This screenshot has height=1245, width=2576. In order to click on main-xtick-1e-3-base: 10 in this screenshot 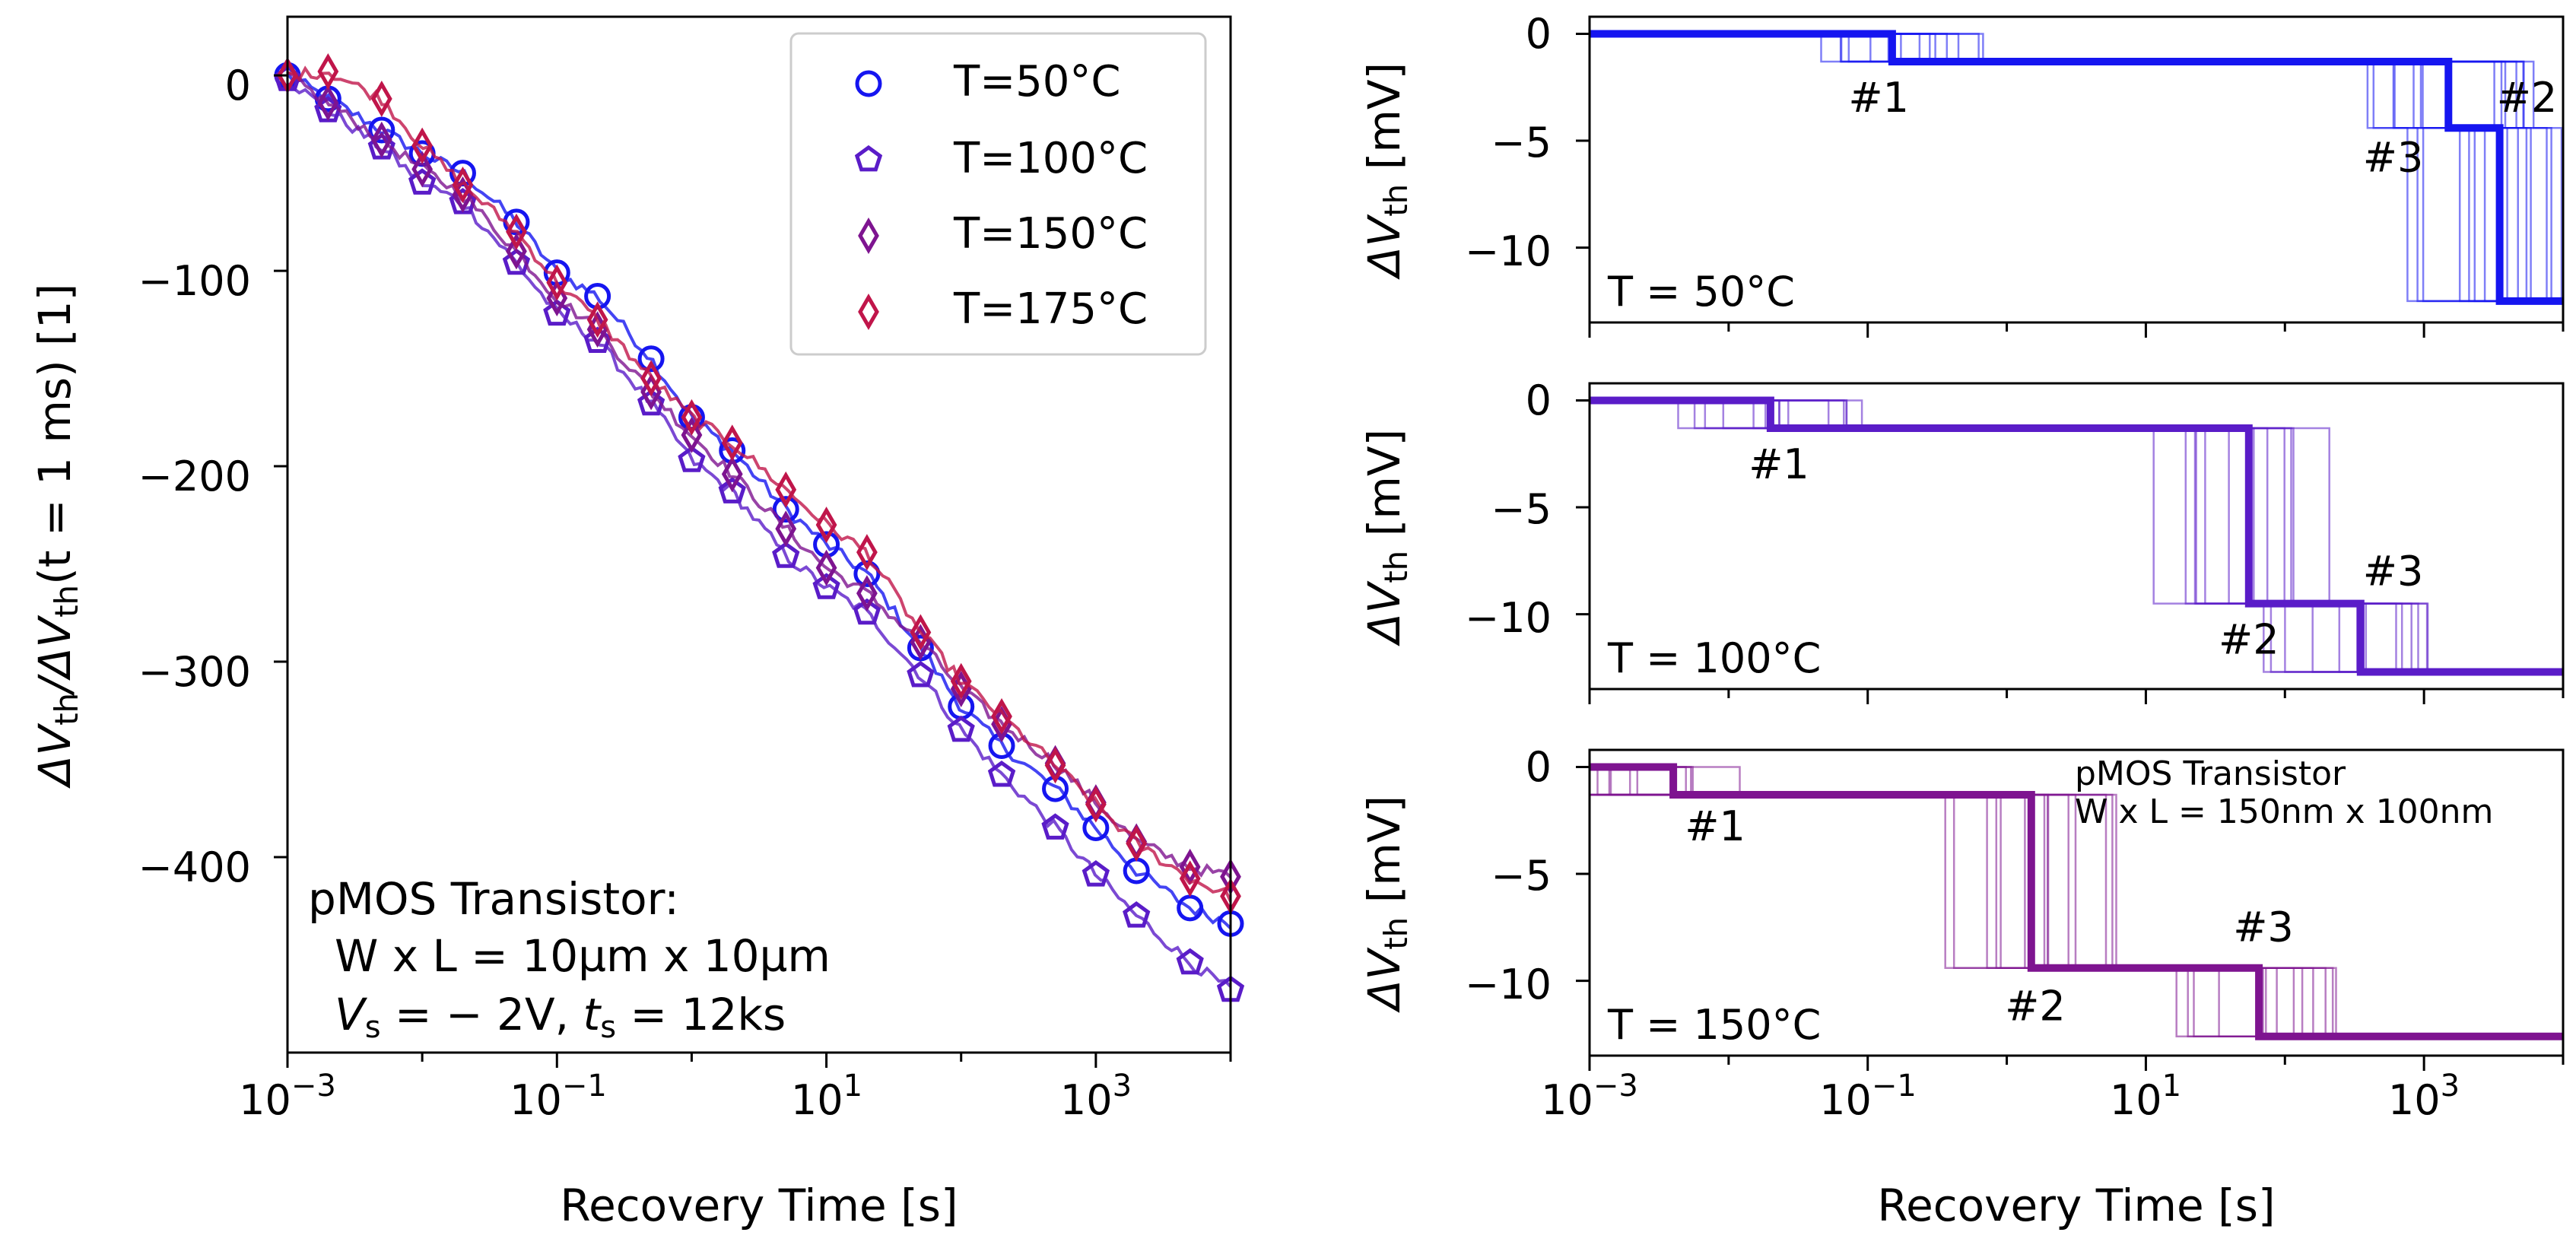, I will do `click(265, 1100)`.